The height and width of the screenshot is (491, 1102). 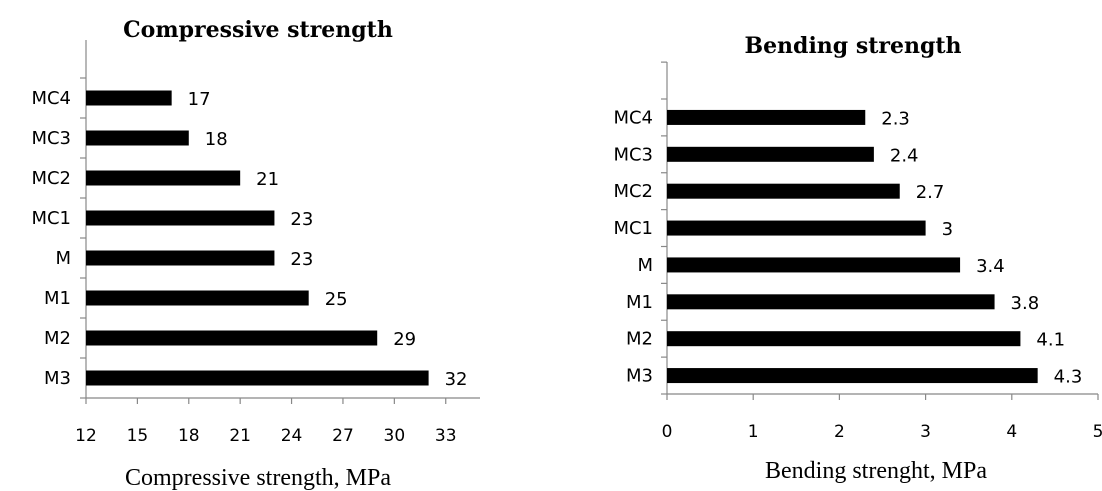 I want to click on data-label: 2.7, so click(x=930, y=192).